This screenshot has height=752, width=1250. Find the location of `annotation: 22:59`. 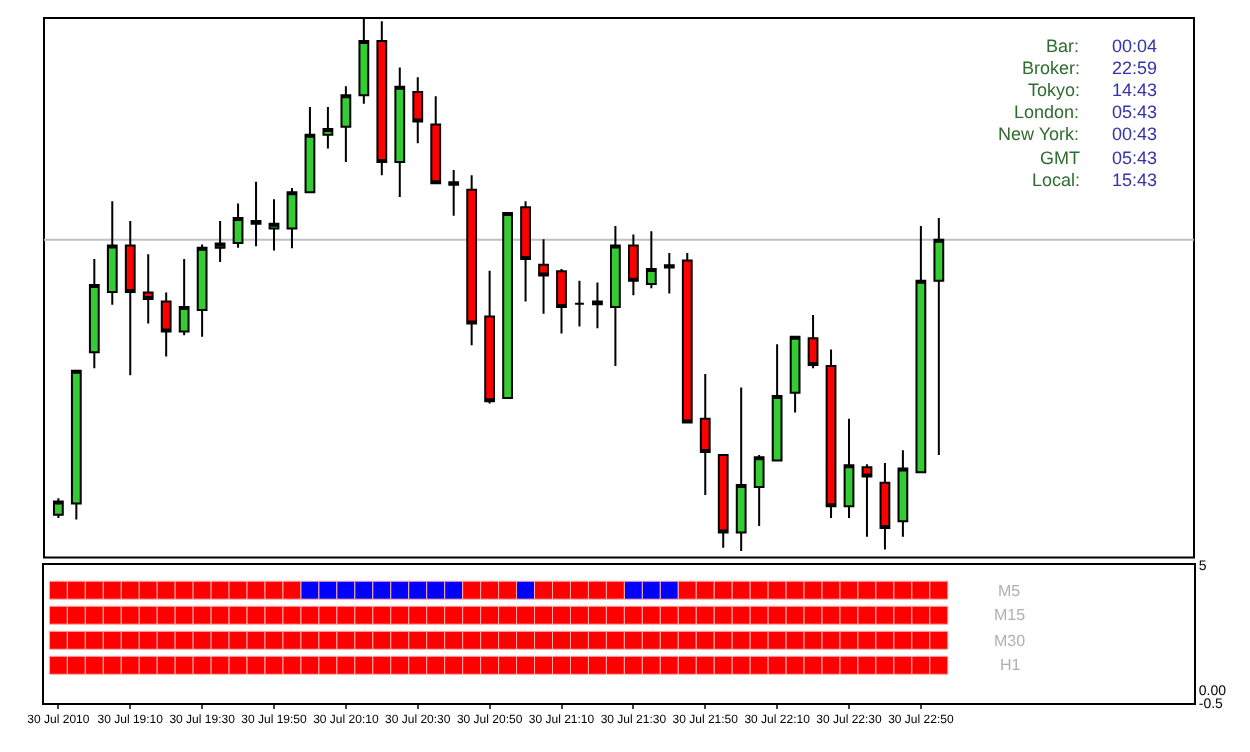

annotation: 22:59 is located at coordinates (1135, 68).